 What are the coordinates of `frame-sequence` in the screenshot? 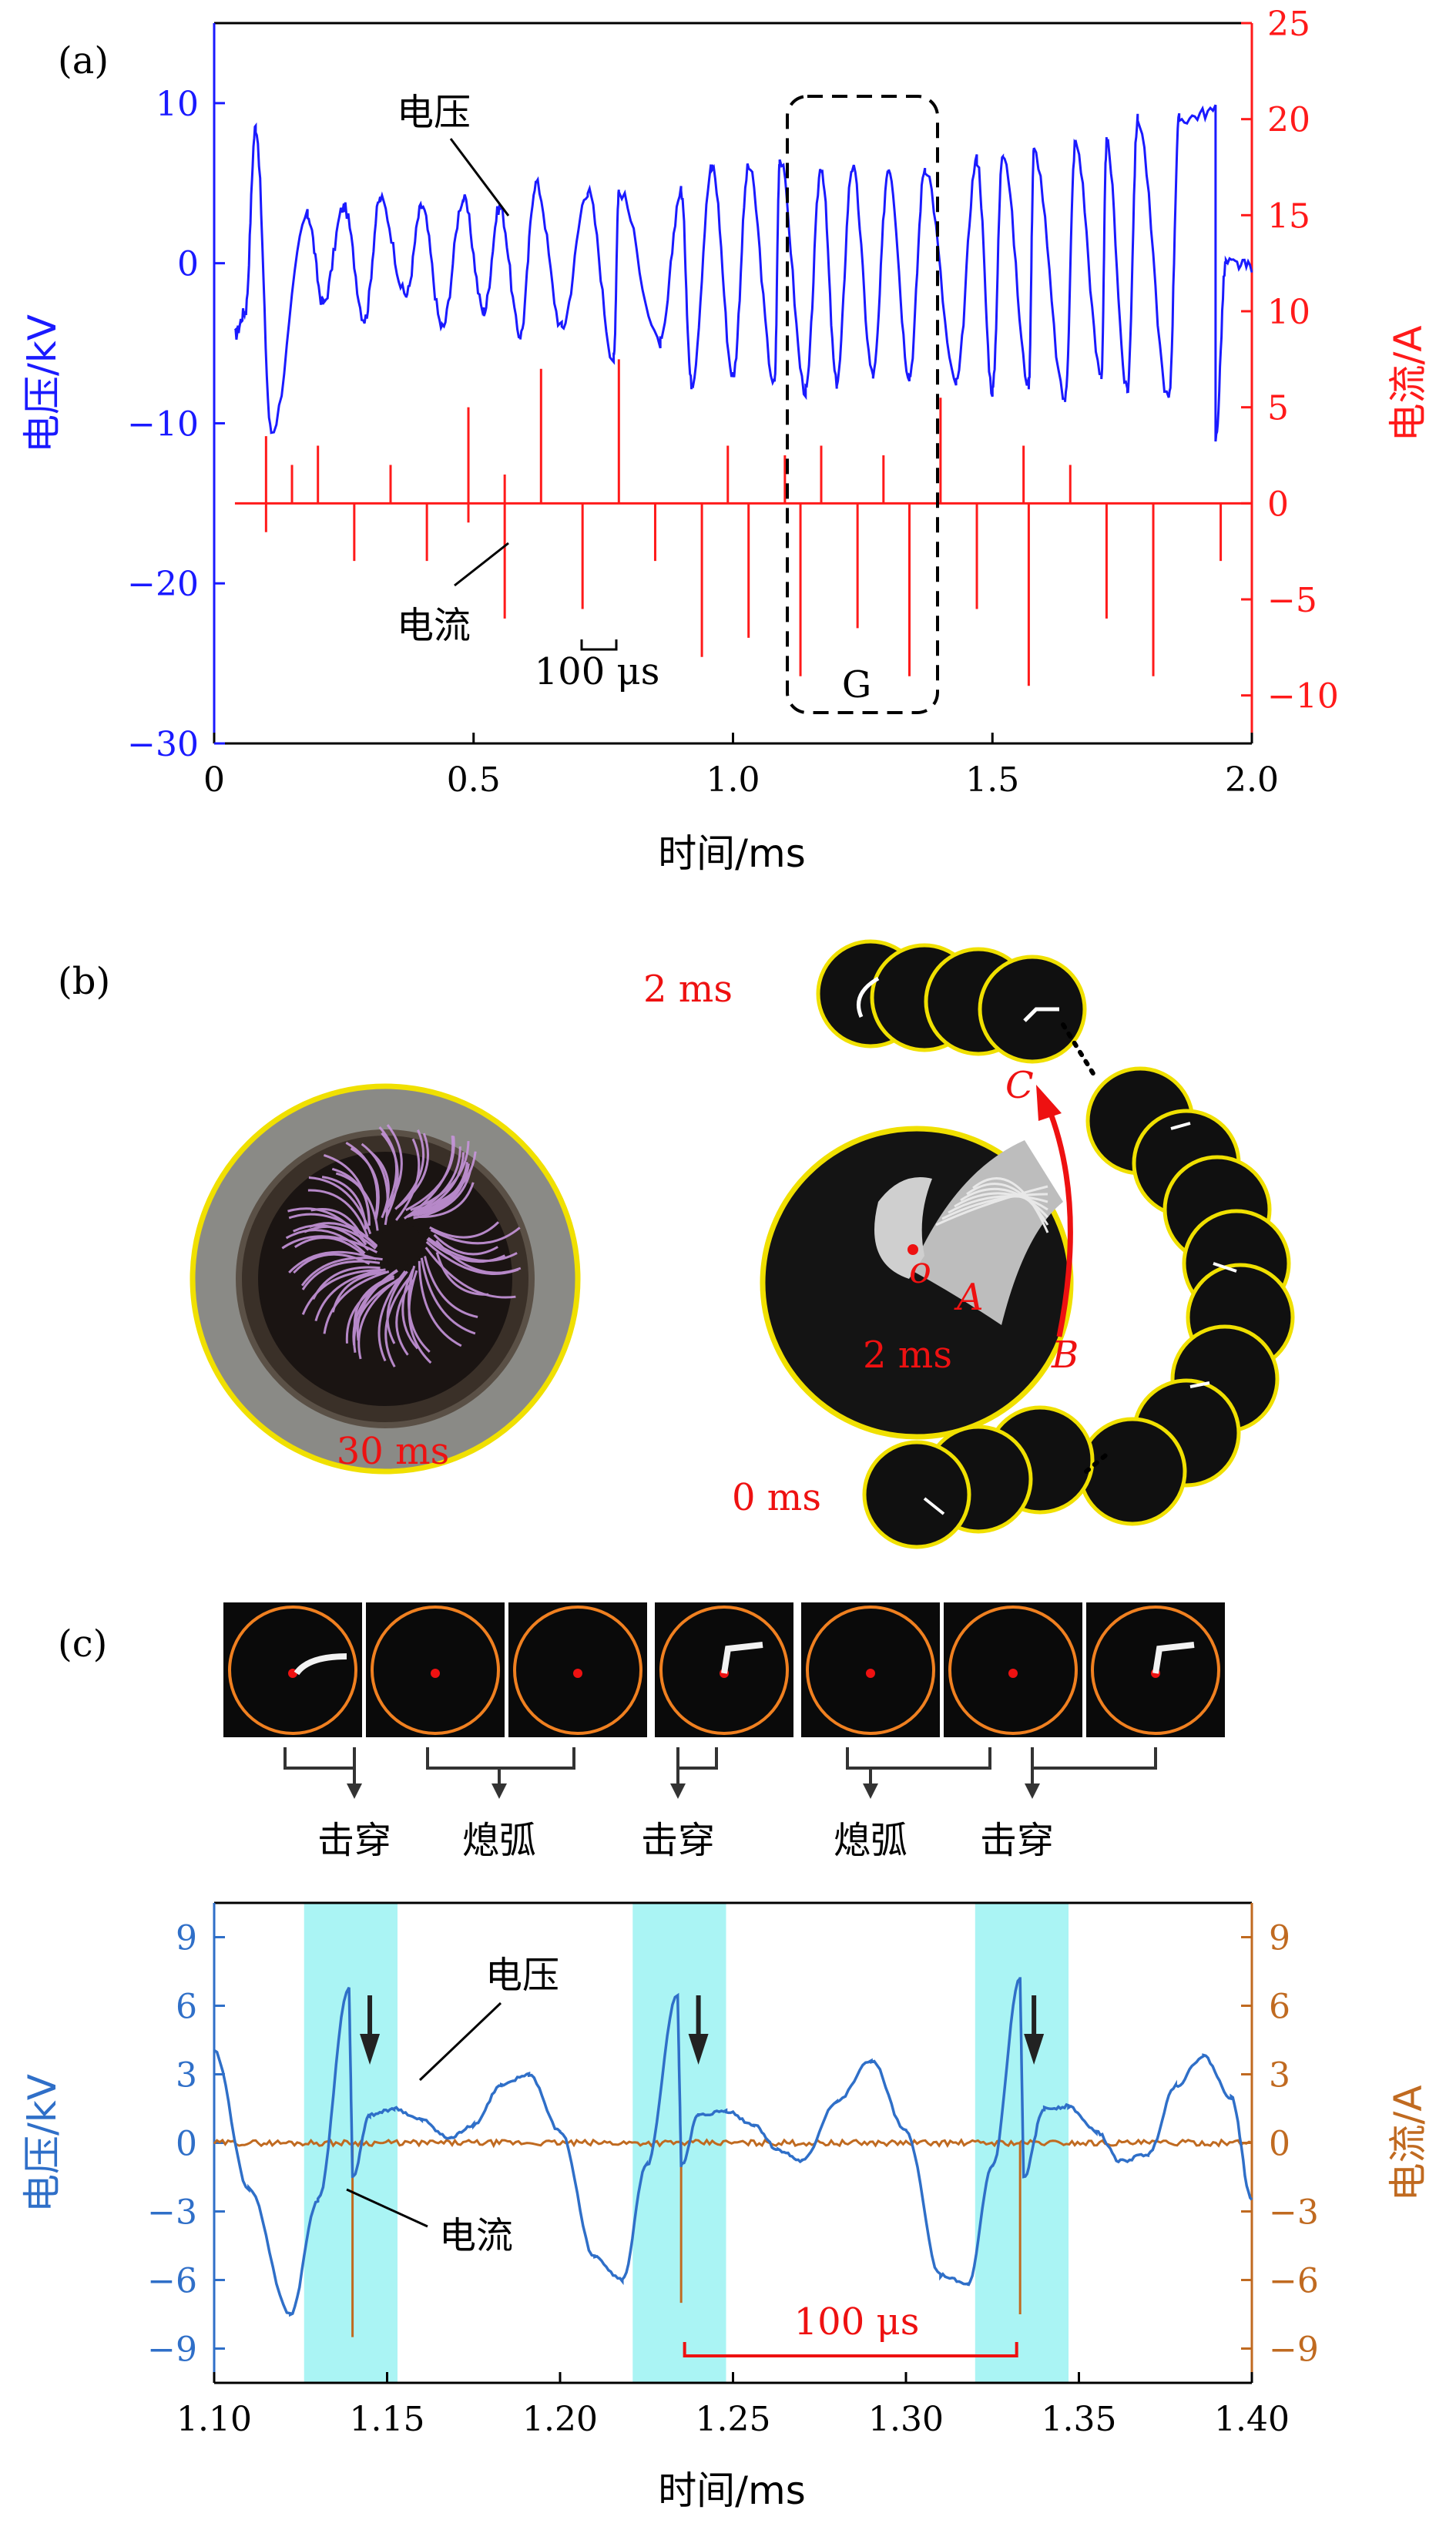 It's located at (1055, 1244).